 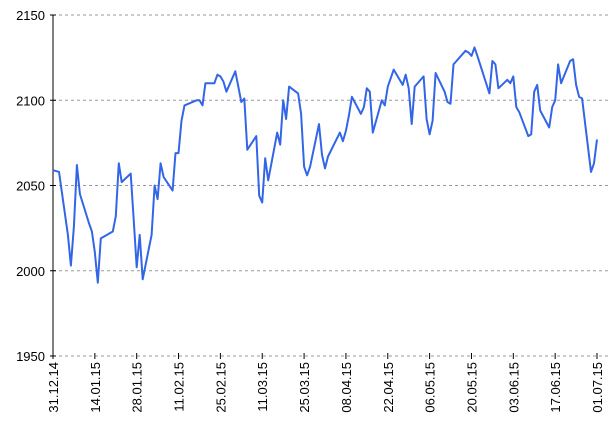 What do you see at coordinates (262, 387) in the screenshot?
I see `x-tick-label: 11.03.15` at bounding box center [262, 387].